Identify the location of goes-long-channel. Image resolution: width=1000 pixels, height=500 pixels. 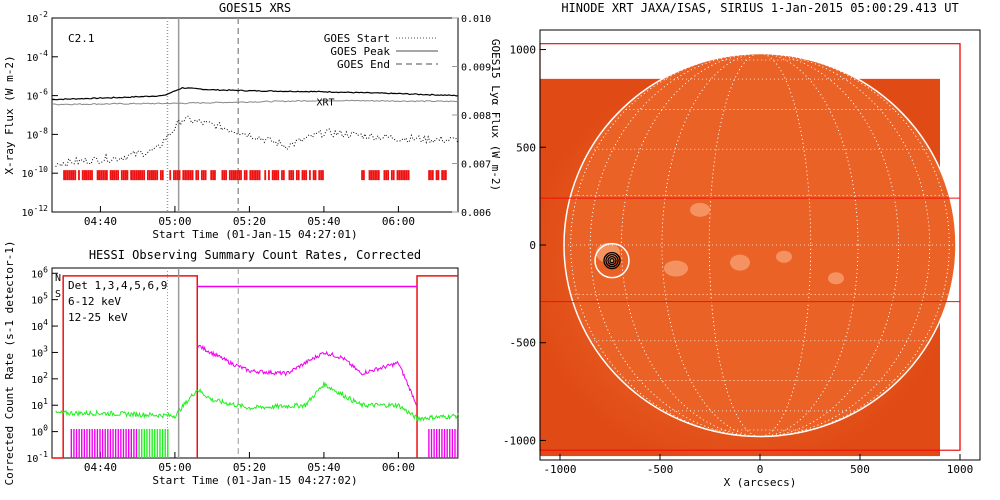
(255, 93).